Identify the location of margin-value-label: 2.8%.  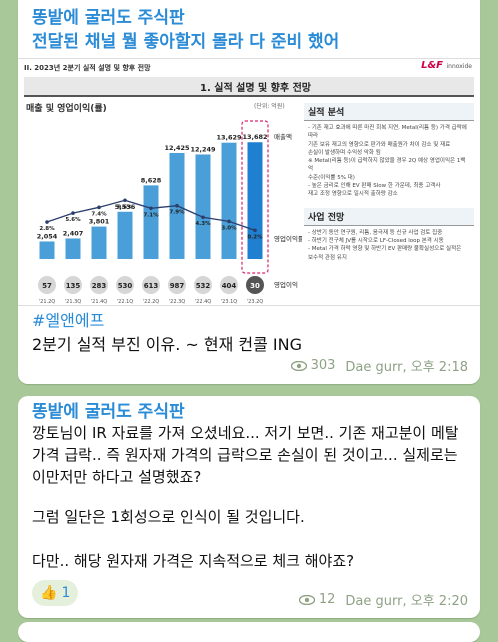
(47, 229).